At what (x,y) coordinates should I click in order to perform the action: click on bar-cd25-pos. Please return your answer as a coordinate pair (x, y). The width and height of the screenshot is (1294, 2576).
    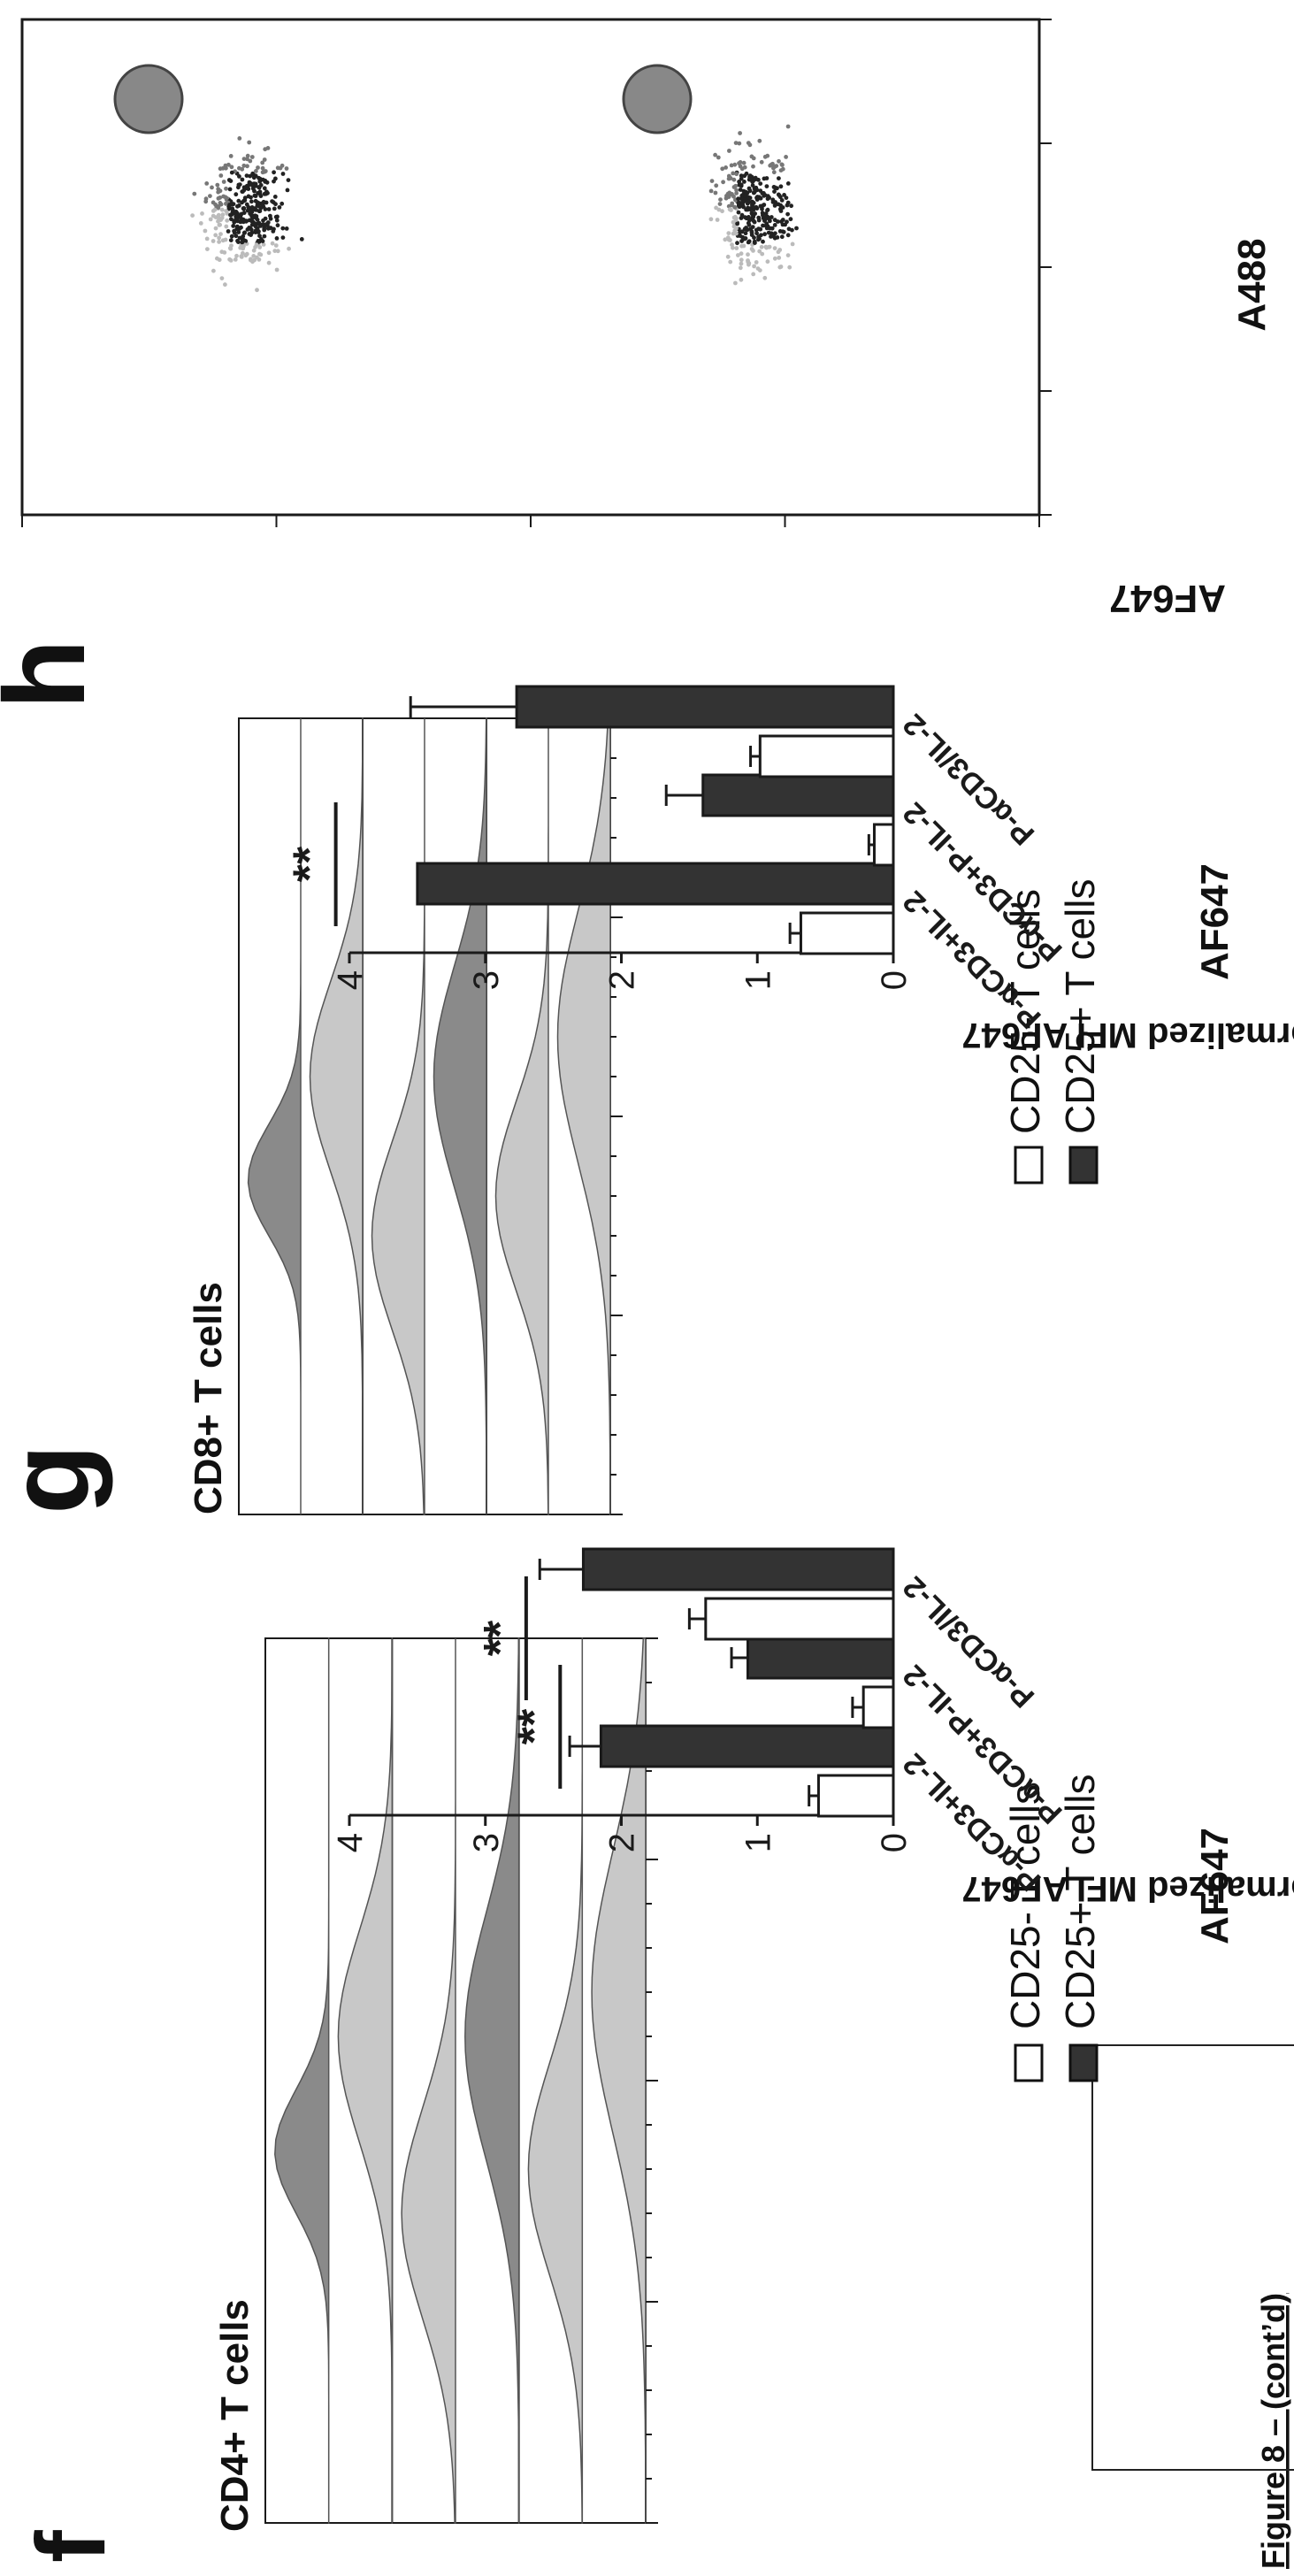
    Looking at the image, I should click on (655, 884).